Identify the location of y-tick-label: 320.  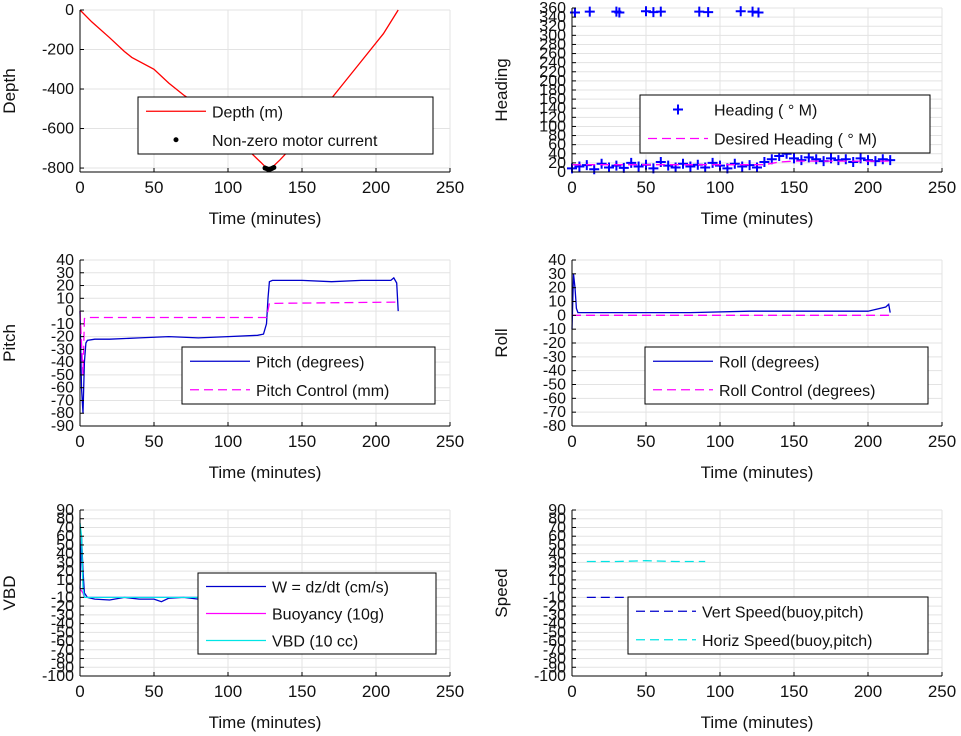
(552, 26).